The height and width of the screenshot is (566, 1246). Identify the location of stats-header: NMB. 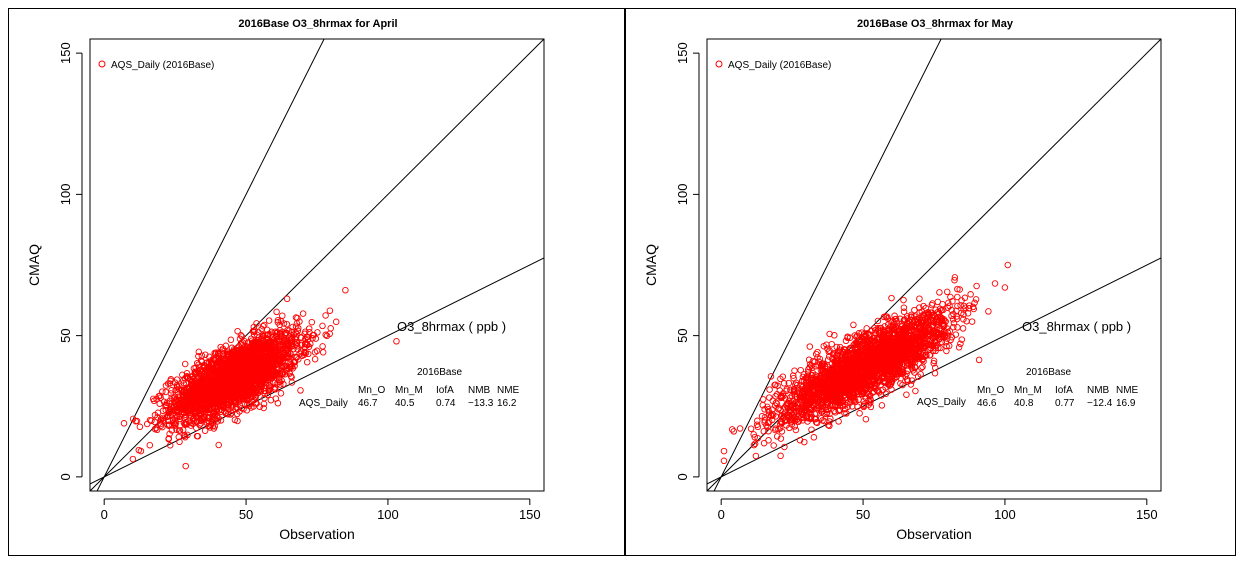
(479, 390).